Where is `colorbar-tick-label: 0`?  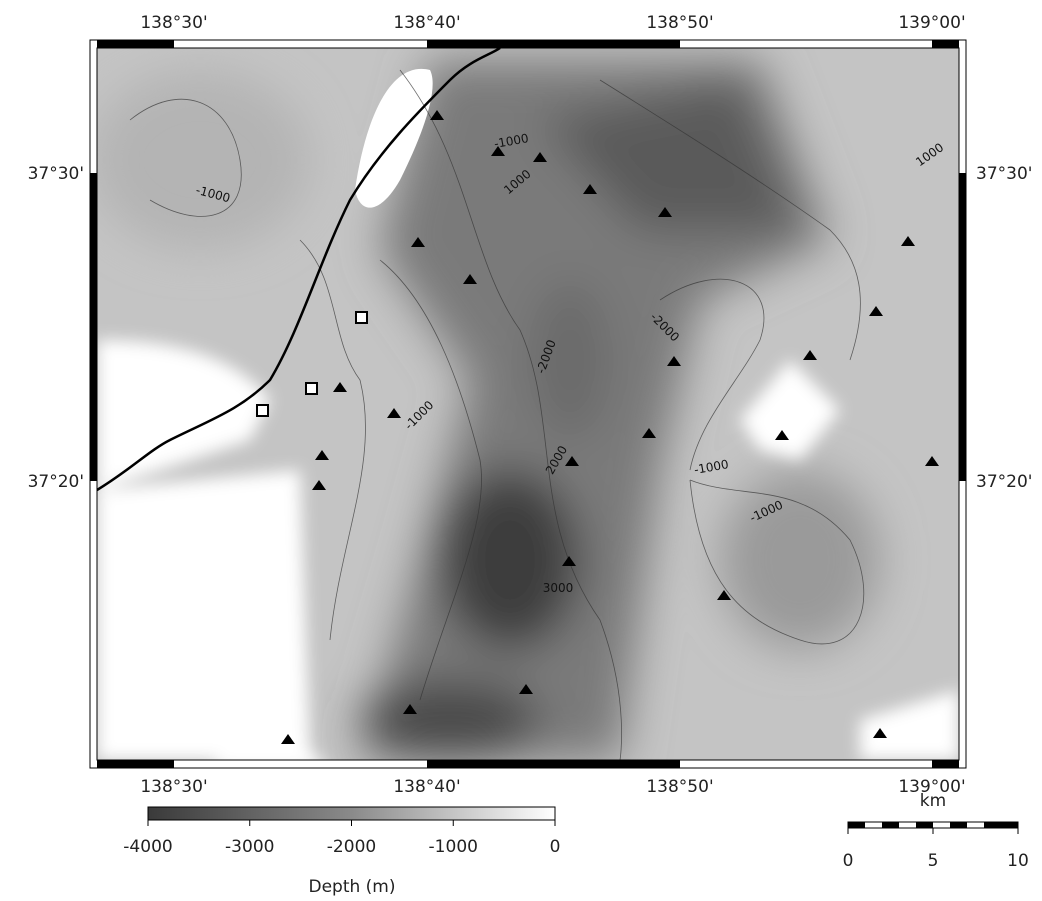
colorbar-tick-label: 0 is located at coordinates (555, 847).